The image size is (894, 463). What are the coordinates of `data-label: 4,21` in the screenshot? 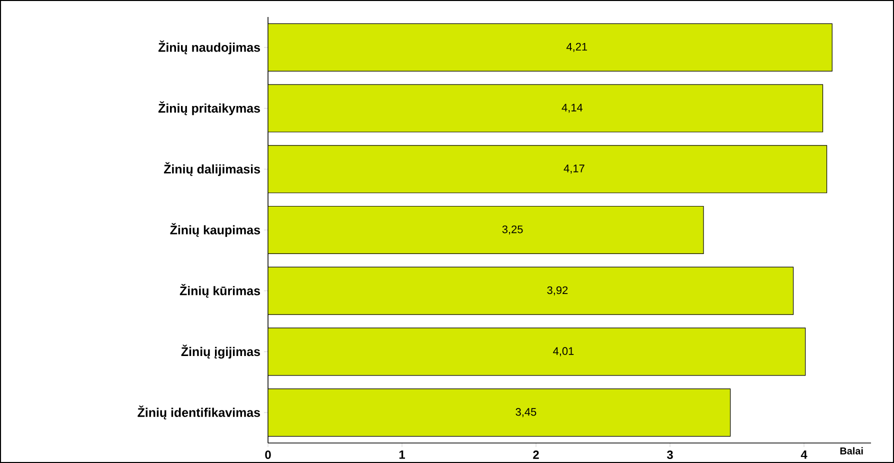 It's located at (577, 47).